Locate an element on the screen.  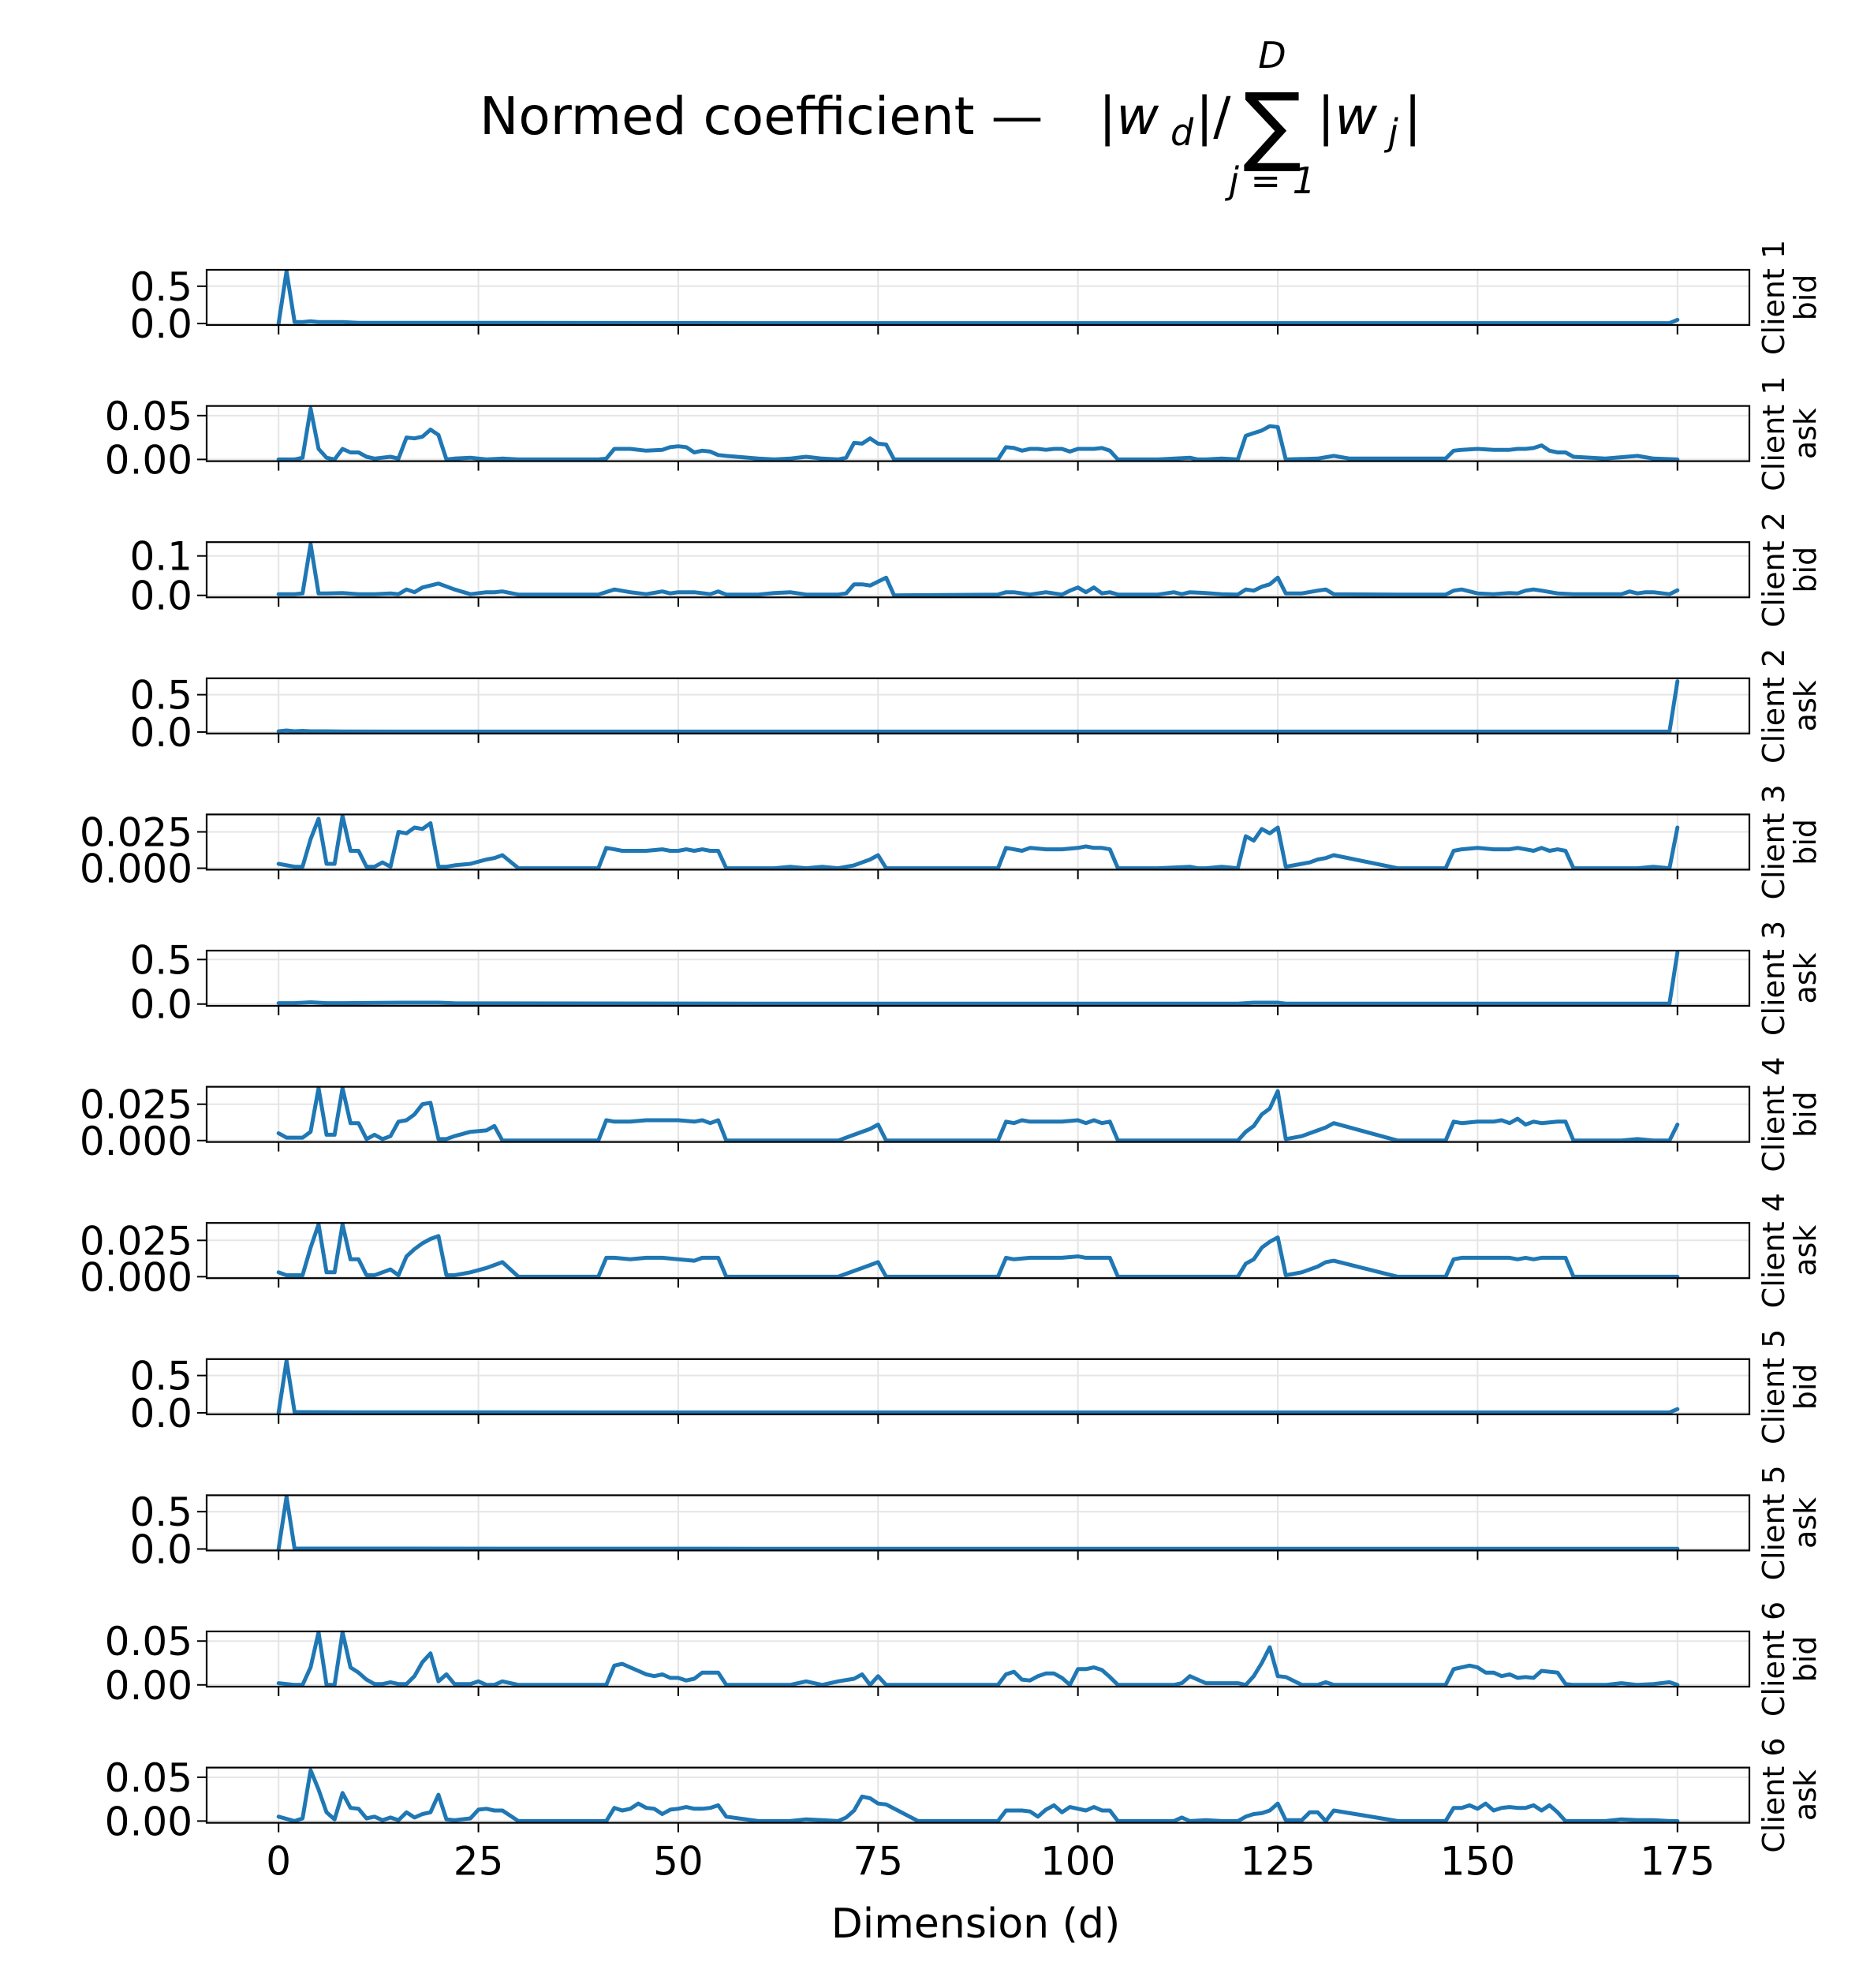
title-formula-end: | is located at coordinates (1412, 117).